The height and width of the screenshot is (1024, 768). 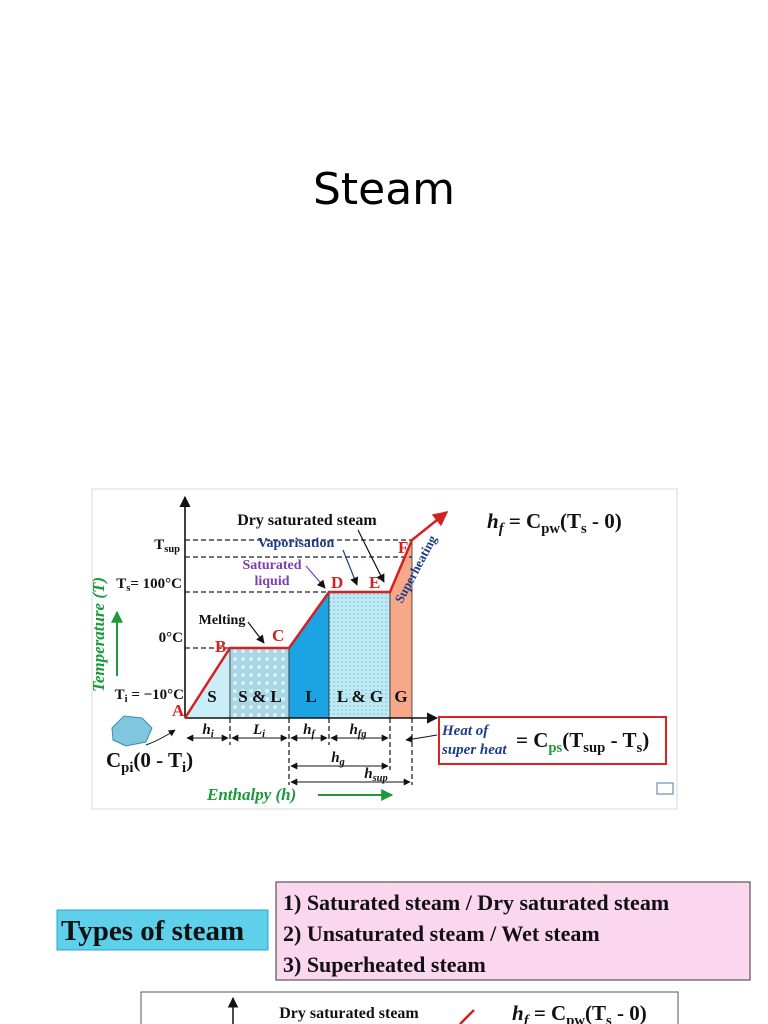 What do you see at coordinates (337, 582) in the screenshot?
I see `point-label: D` at bounding box center [337, 582].